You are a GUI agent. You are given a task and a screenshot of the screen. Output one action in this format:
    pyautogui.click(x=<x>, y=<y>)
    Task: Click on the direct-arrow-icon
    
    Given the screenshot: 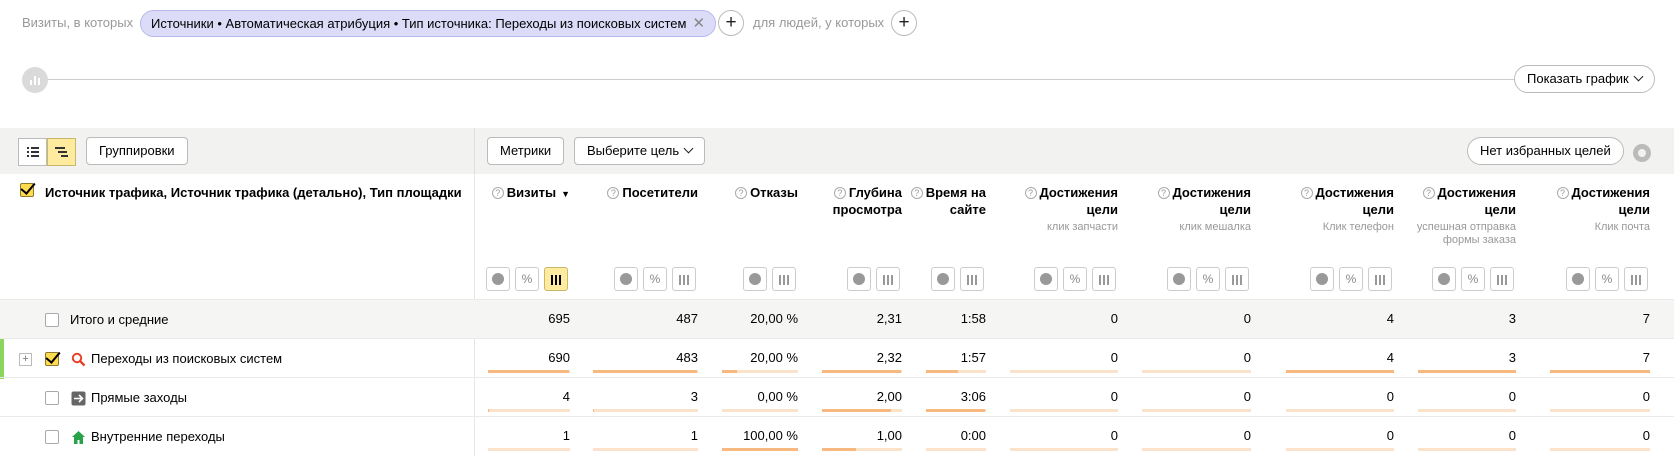 What is the action you would take?
    pyautogui.click(x=78, y=398)
    